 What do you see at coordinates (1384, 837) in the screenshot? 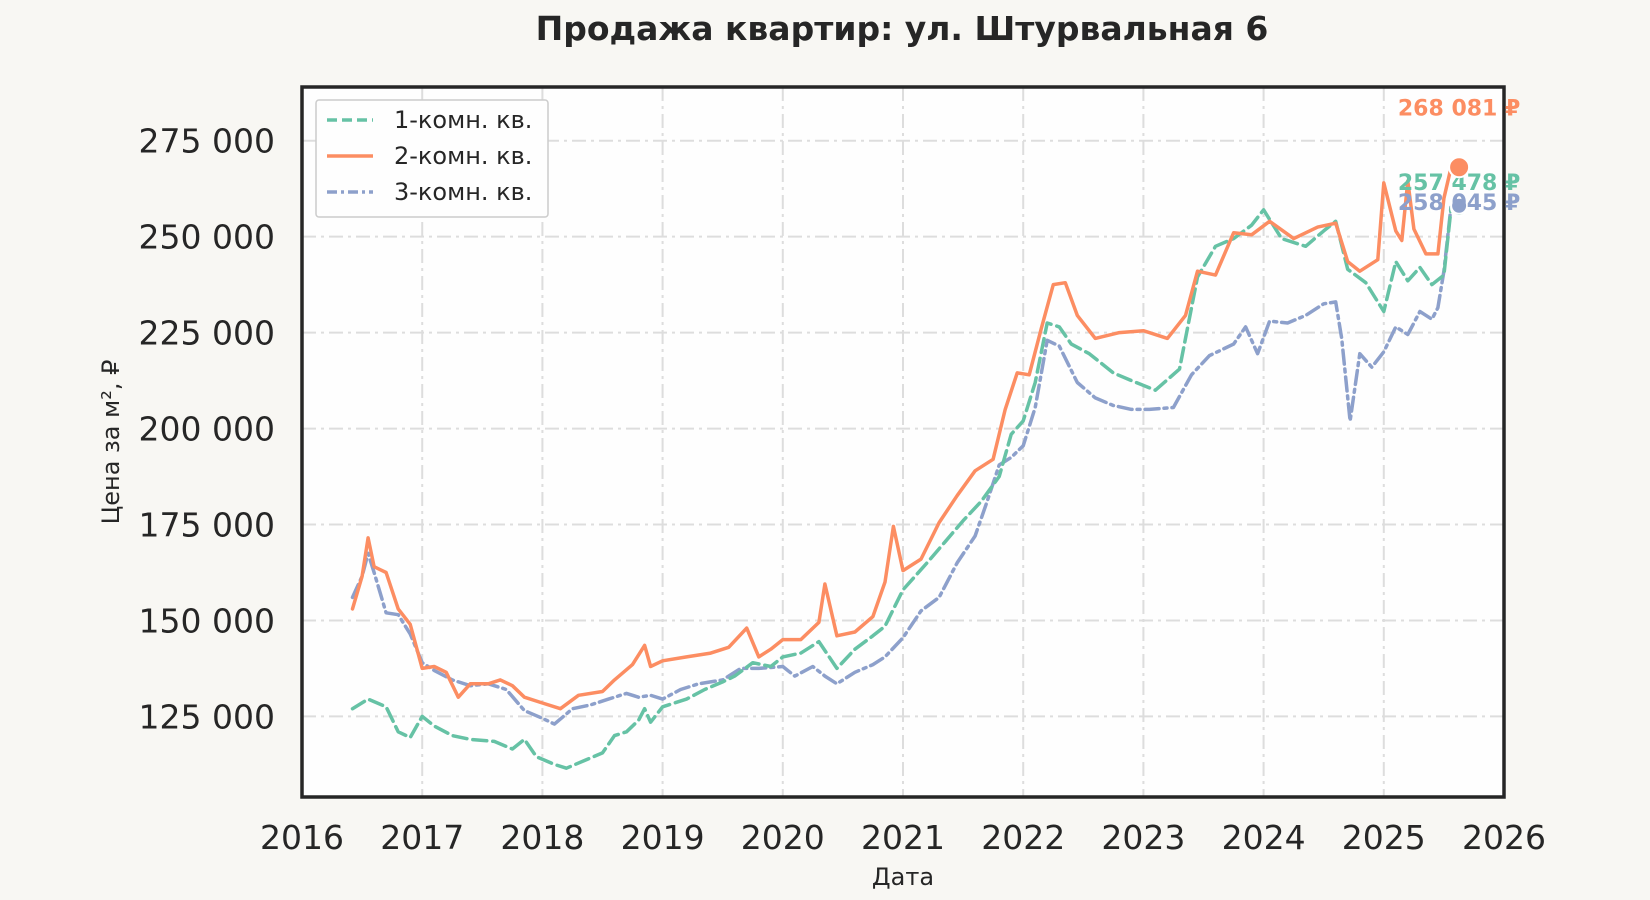
I see `x-tick-label: 2025` at bounding box center [1384, 837].